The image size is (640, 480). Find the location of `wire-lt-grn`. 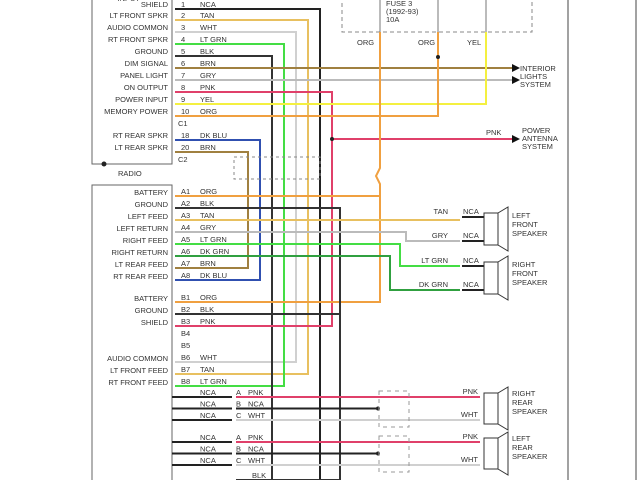

wire-lt-grn is located at coordinates (230, 215).